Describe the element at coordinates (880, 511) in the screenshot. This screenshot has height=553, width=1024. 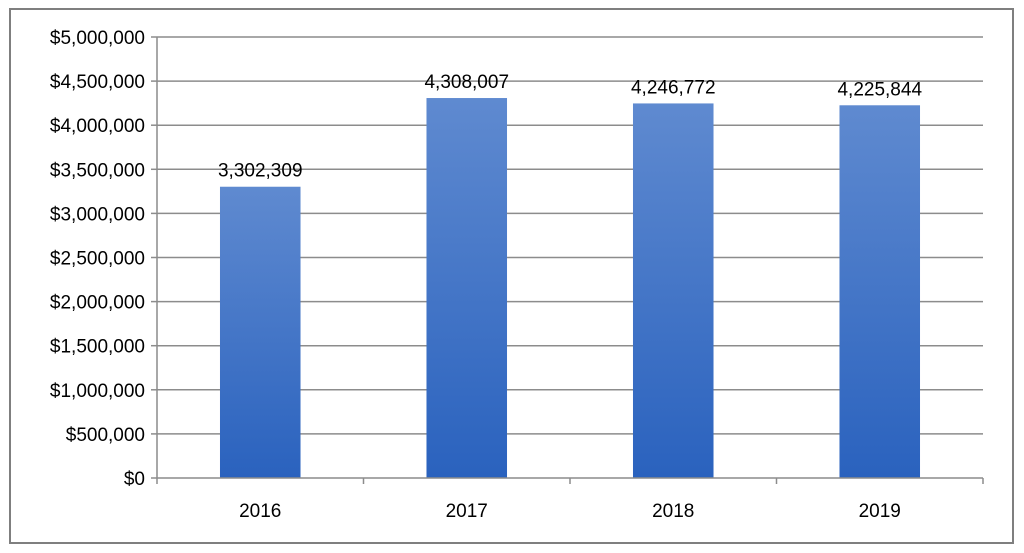
I see `x-tick-label-2019: 2019` at that location.